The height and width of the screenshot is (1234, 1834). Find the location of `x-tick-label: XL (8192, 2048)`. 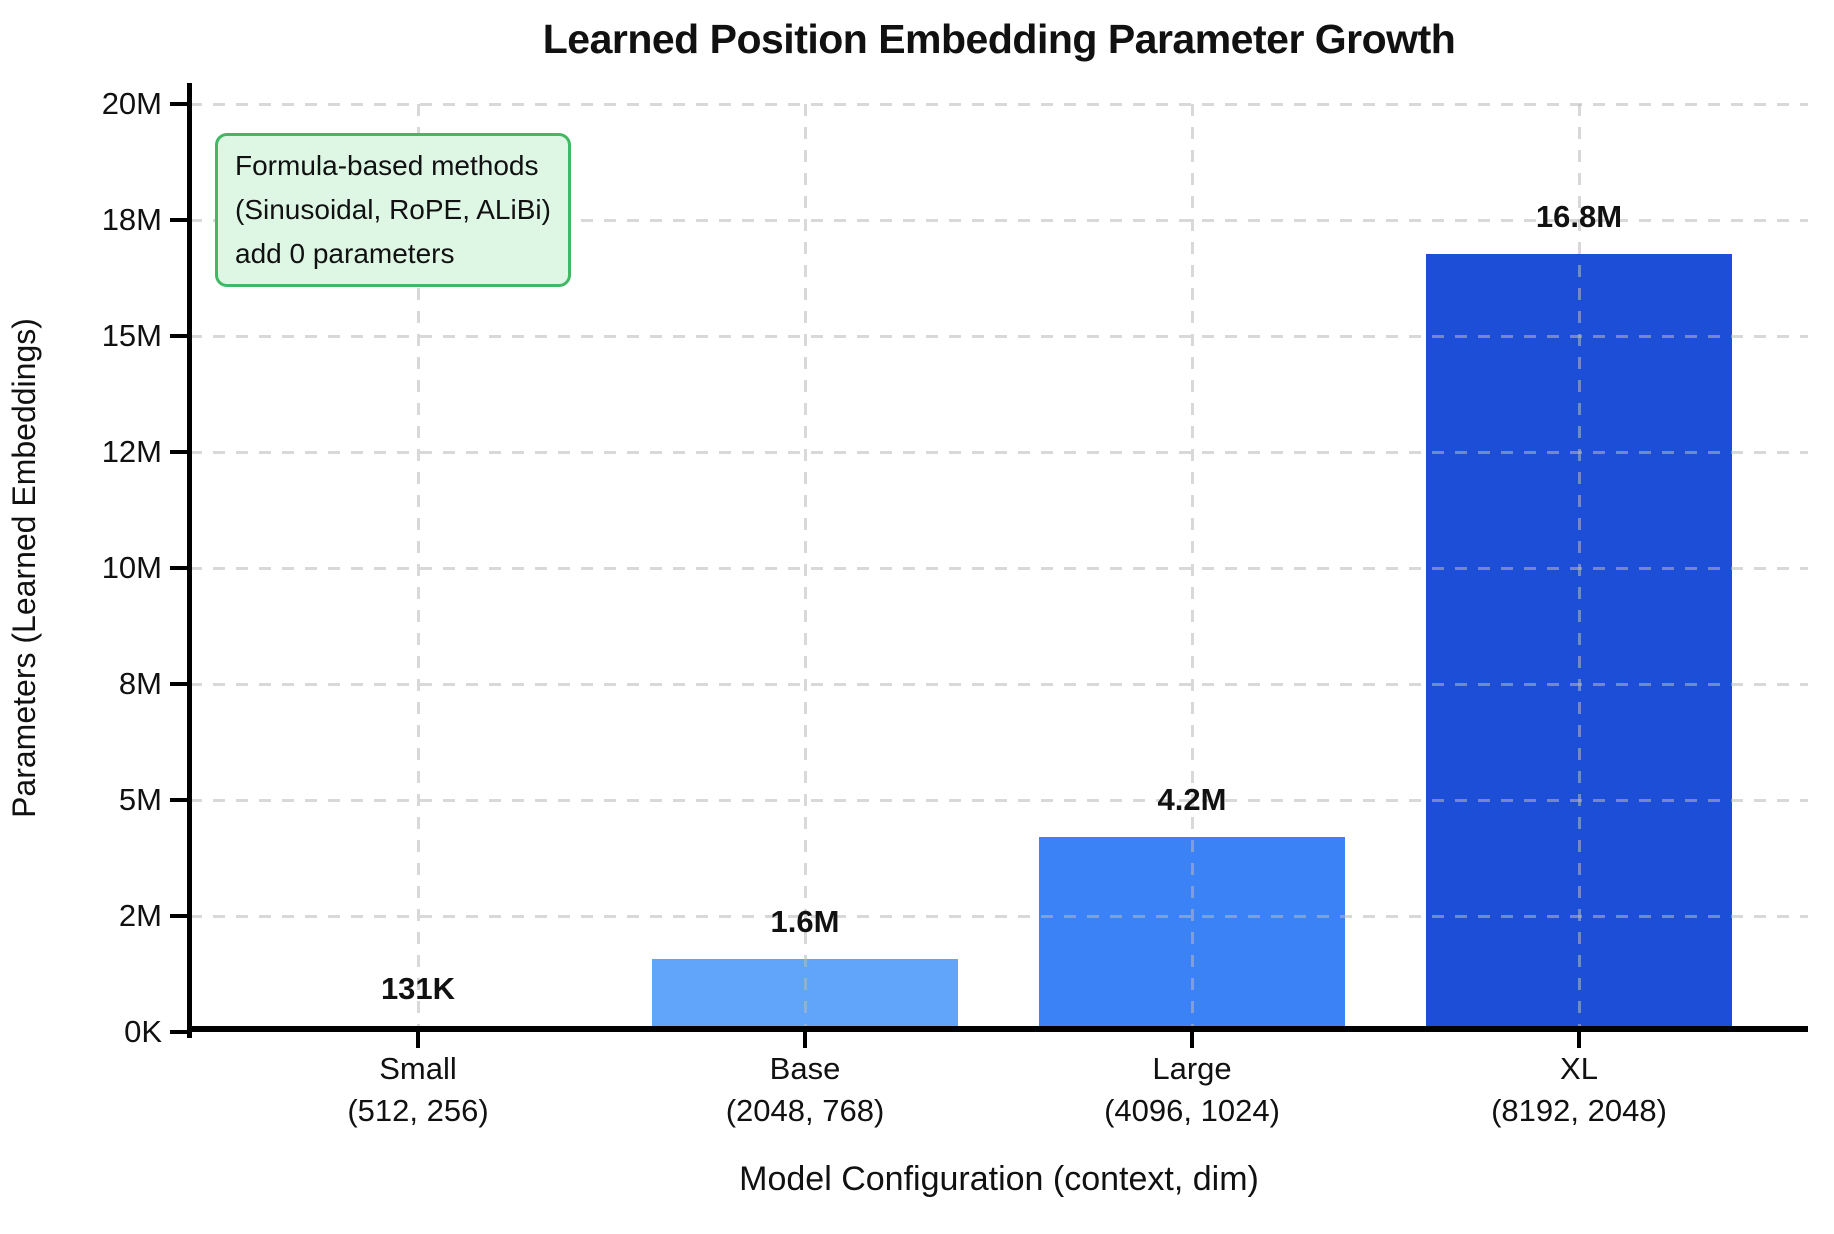

x-tick-label: XL (8192, 2048) is located at coordinates (1579, 1090).